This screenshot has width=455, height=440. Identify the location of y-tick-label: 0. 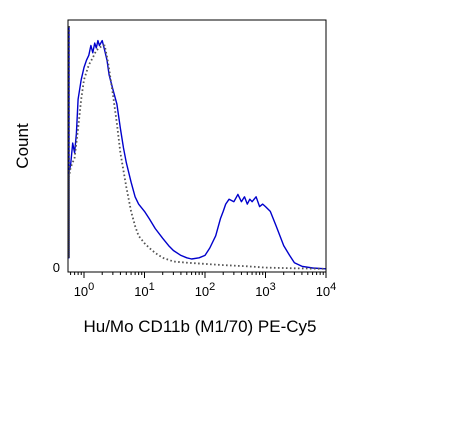
(56, 267).